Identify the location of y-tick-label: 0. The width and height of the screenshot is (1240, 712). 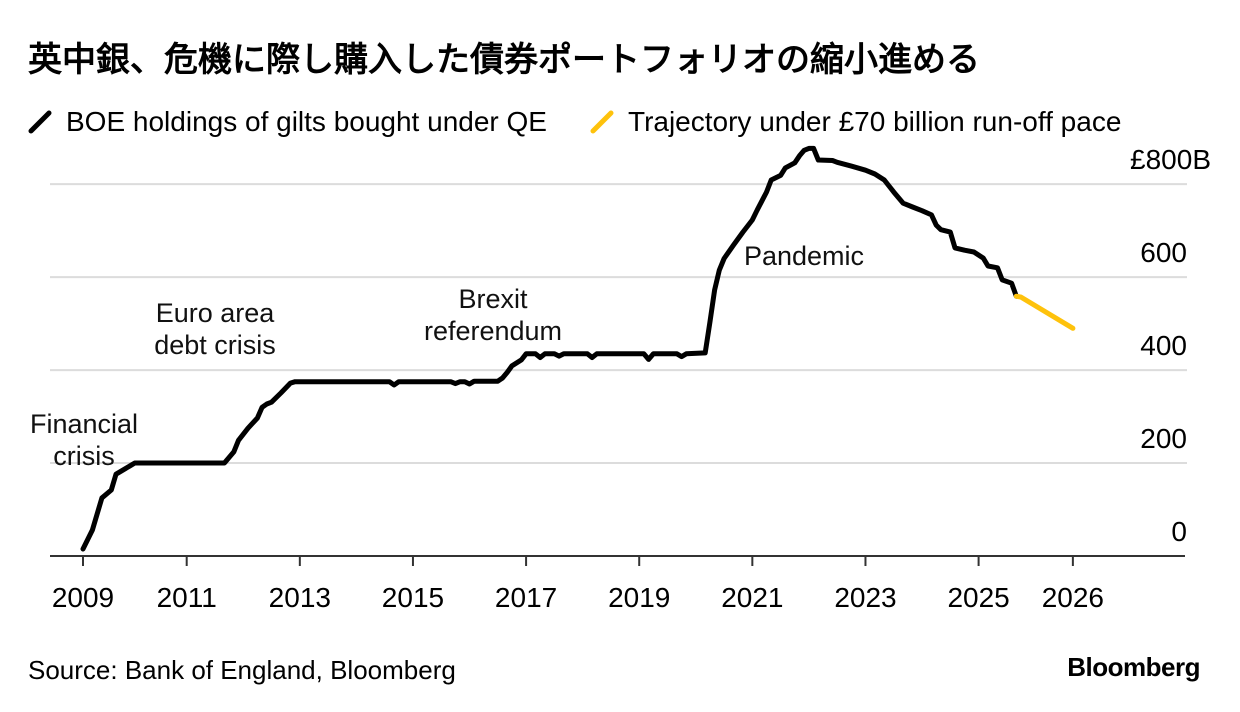
(1179, 531).